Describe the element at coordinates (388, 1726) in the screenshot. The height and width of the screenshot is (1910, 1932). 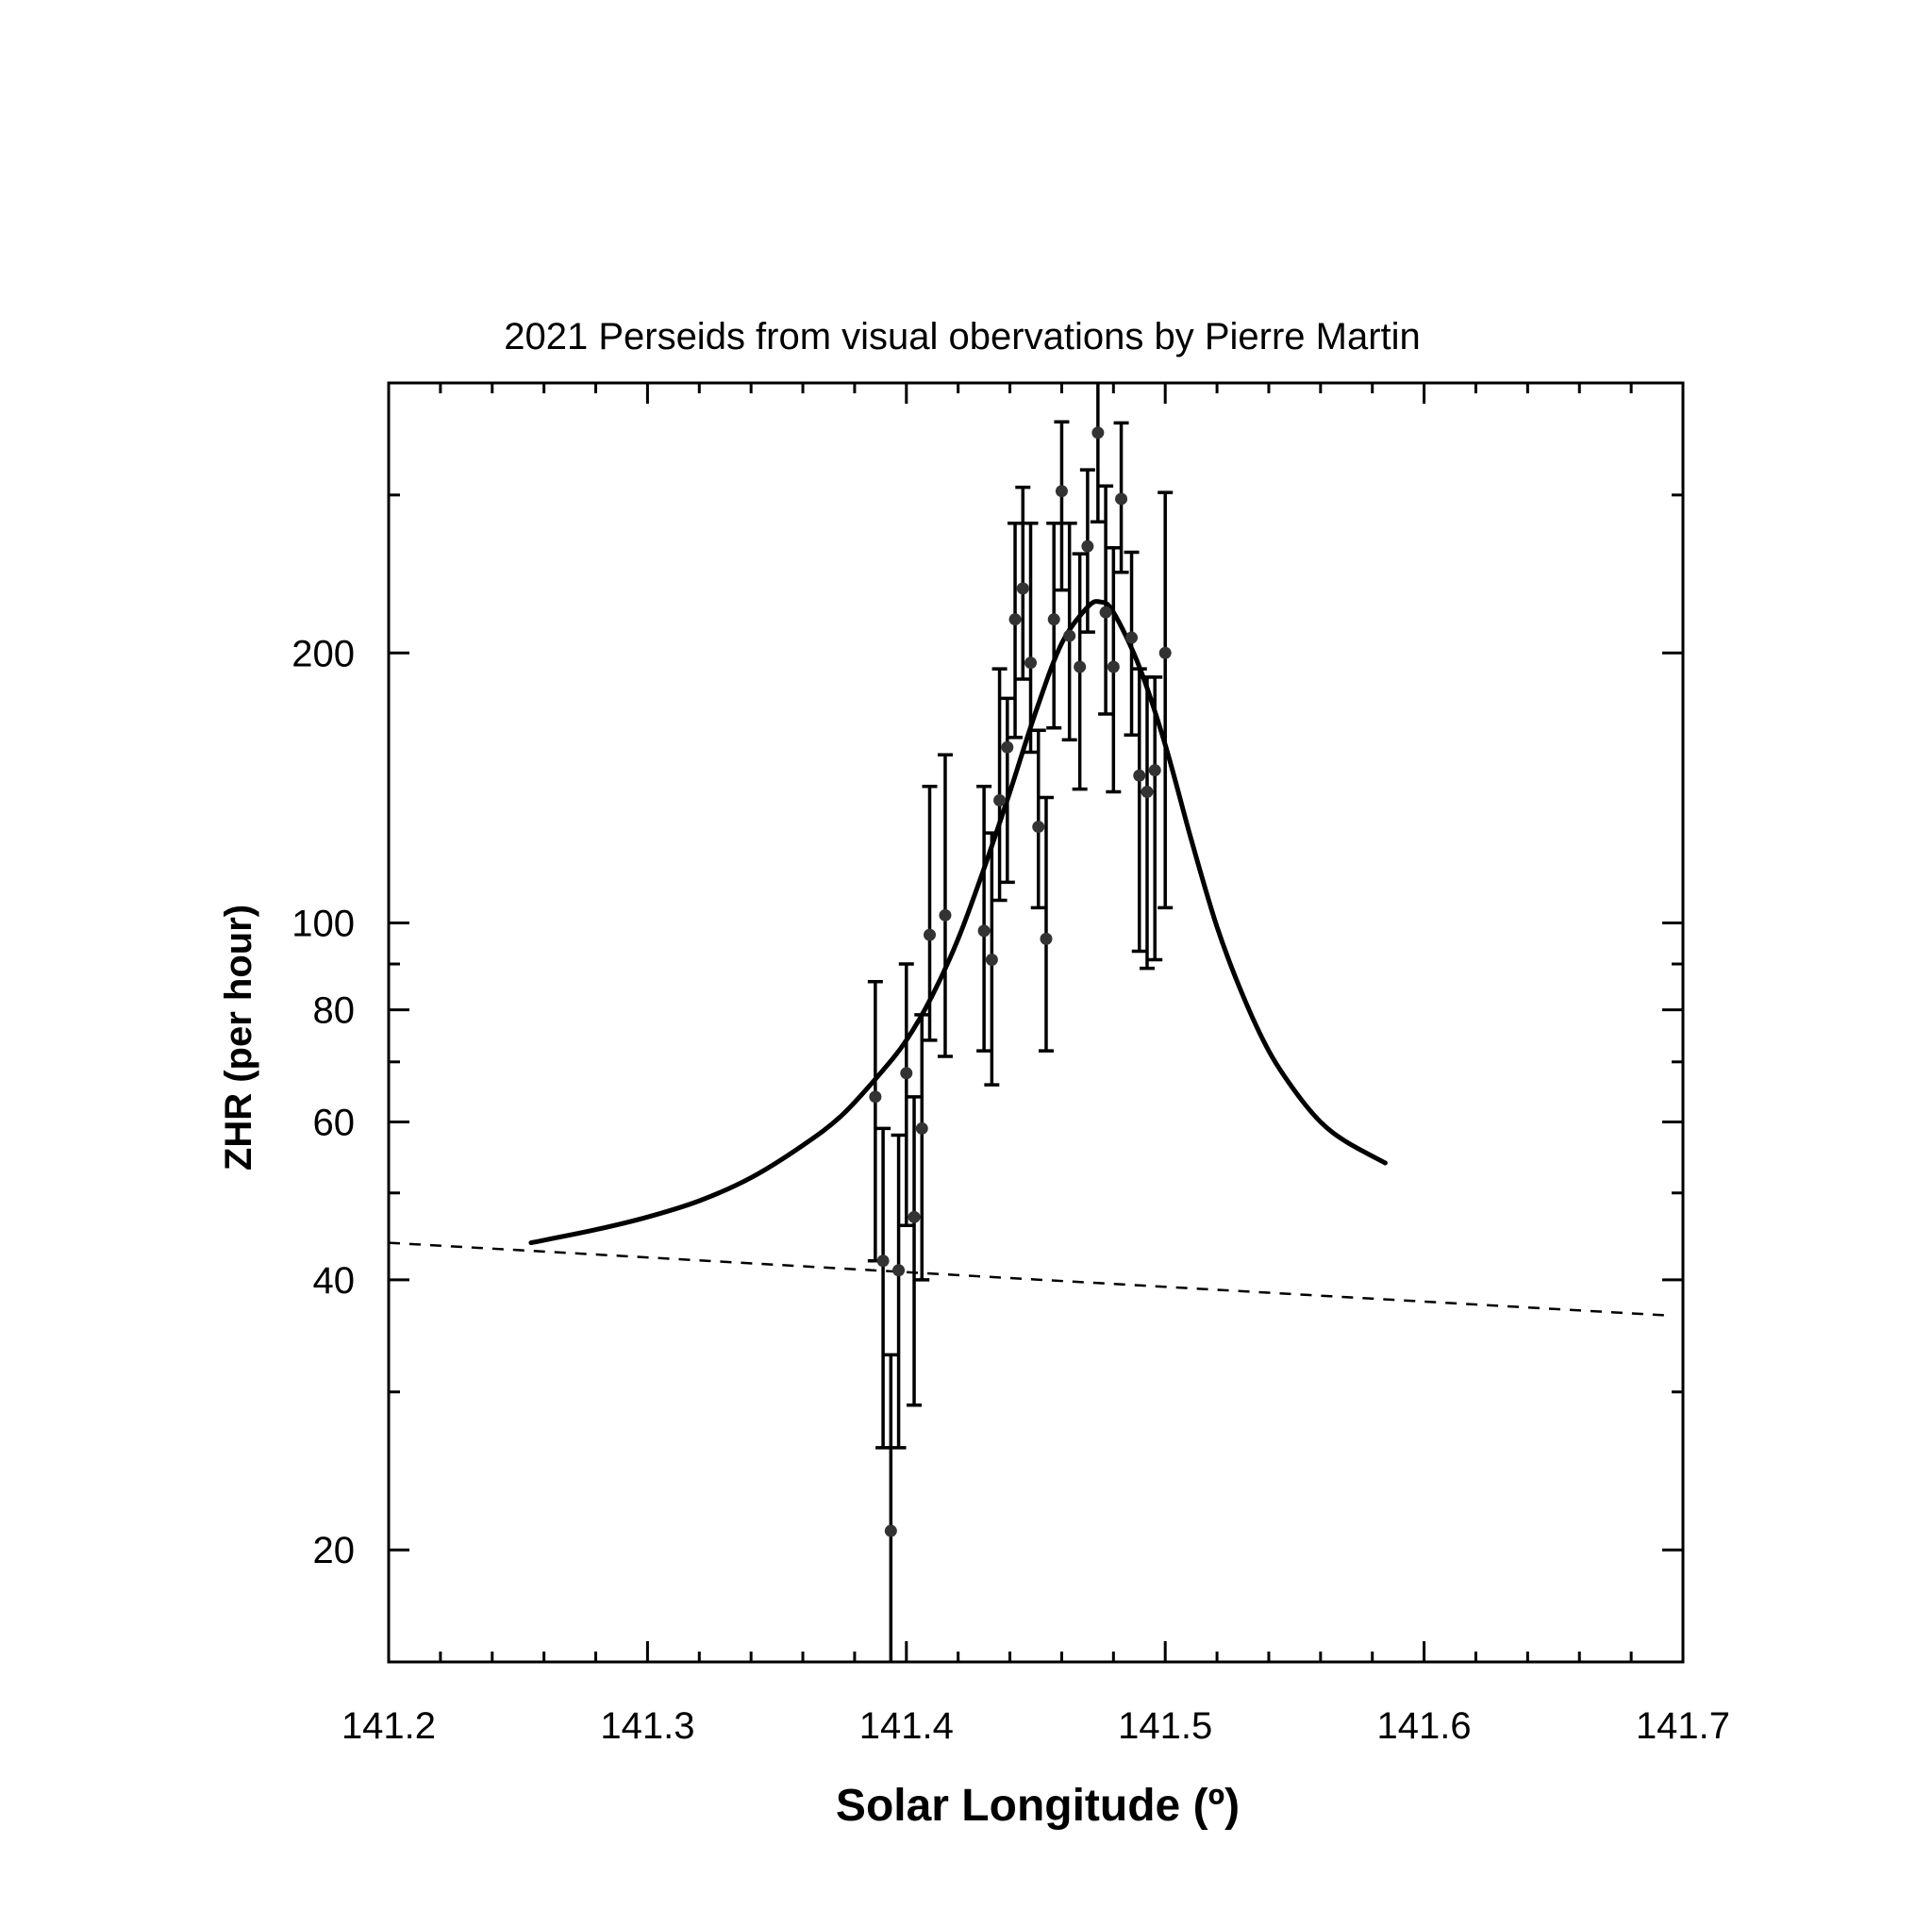
I see `x-tick-label: 141.2` at that location.